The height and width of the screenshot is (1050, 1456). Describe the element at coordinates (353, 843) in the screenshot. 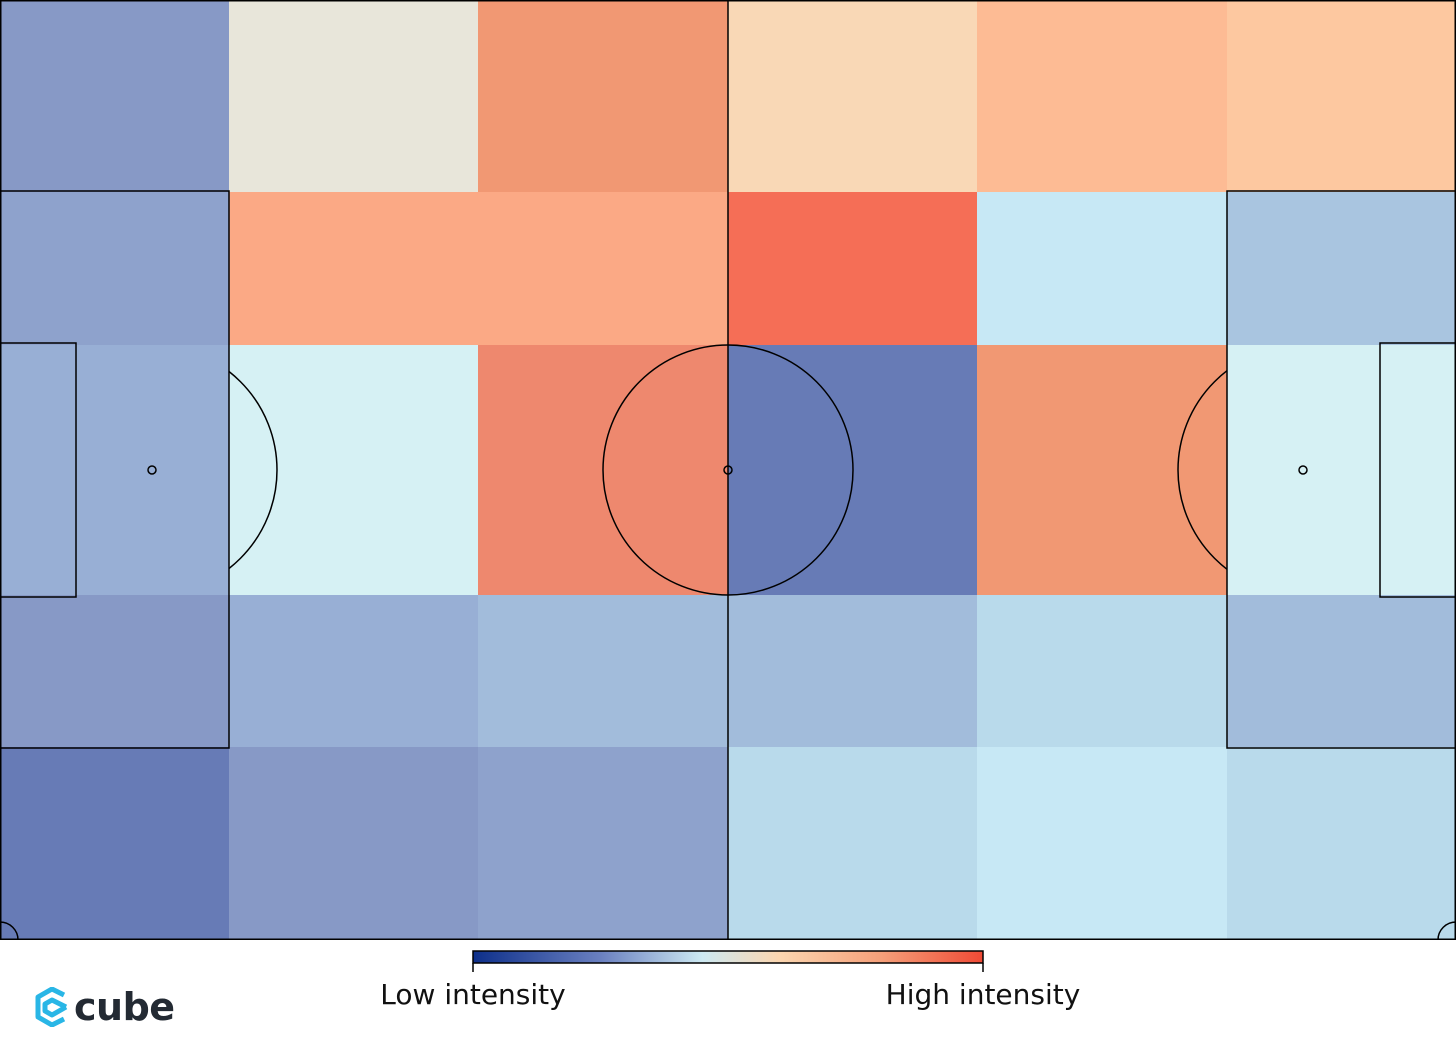

I see `heatmap-cell-r4-c1` at that location.